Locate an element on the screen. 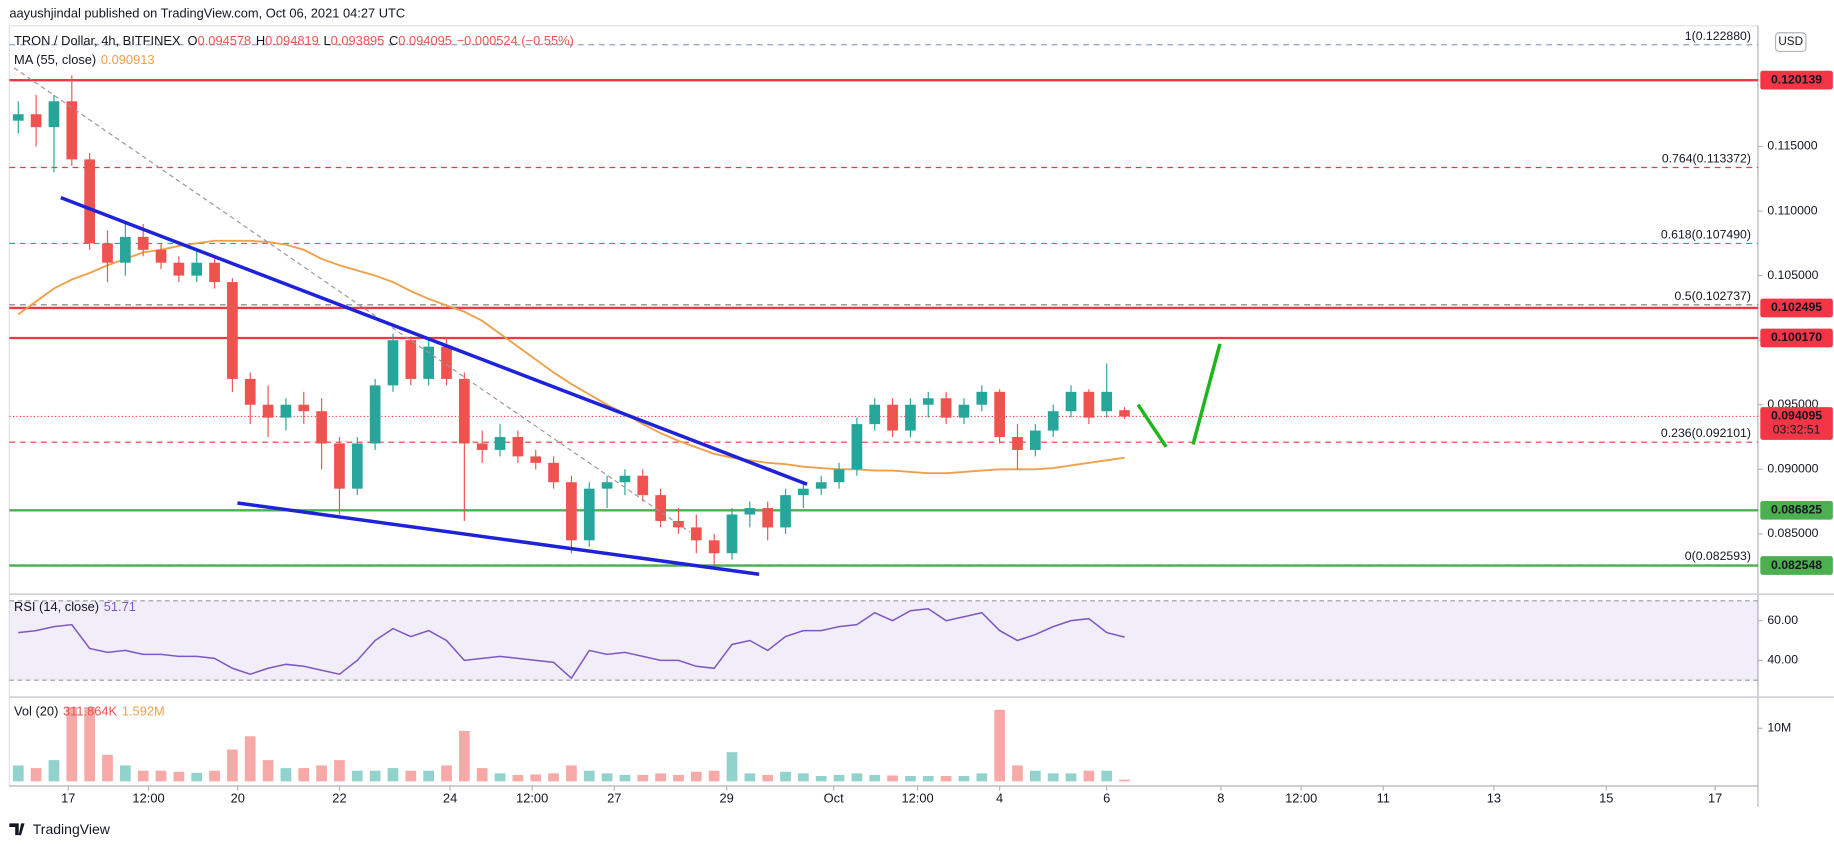 This screenshot has width=1834, height=848. x-tick-label: 27 is located at coordinates (614, 797).